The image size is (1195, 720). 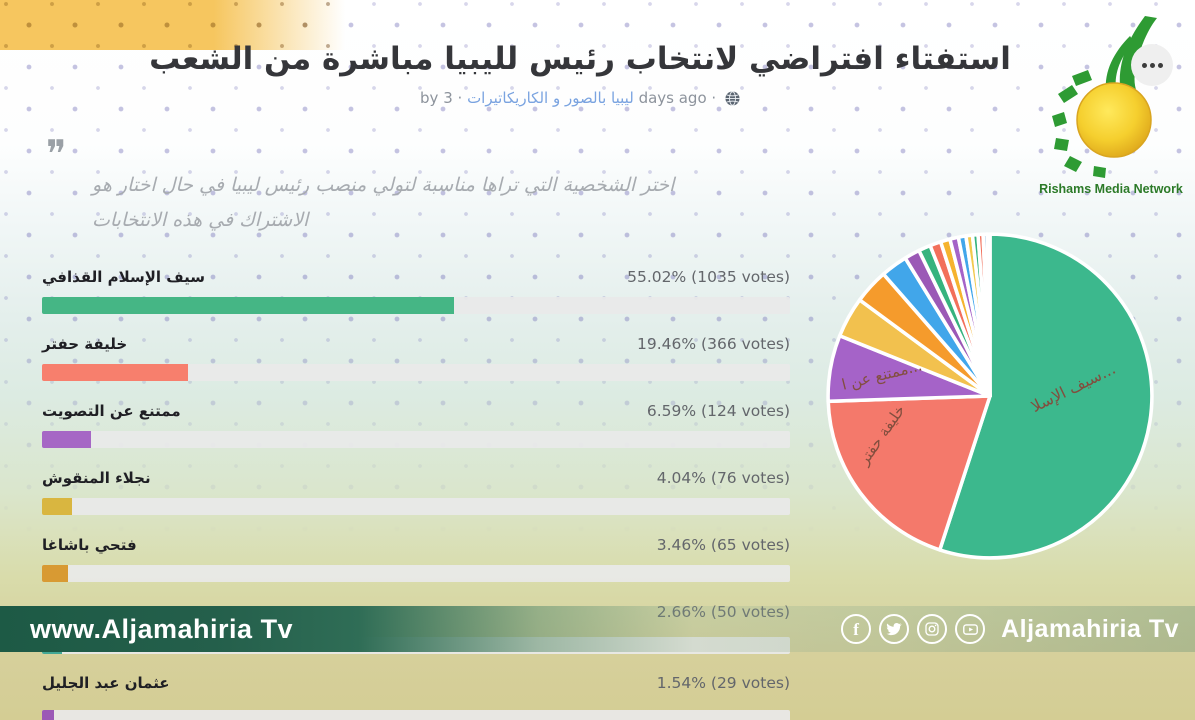 I want to click on facebook-icon: f, so click(x=856, y=629).